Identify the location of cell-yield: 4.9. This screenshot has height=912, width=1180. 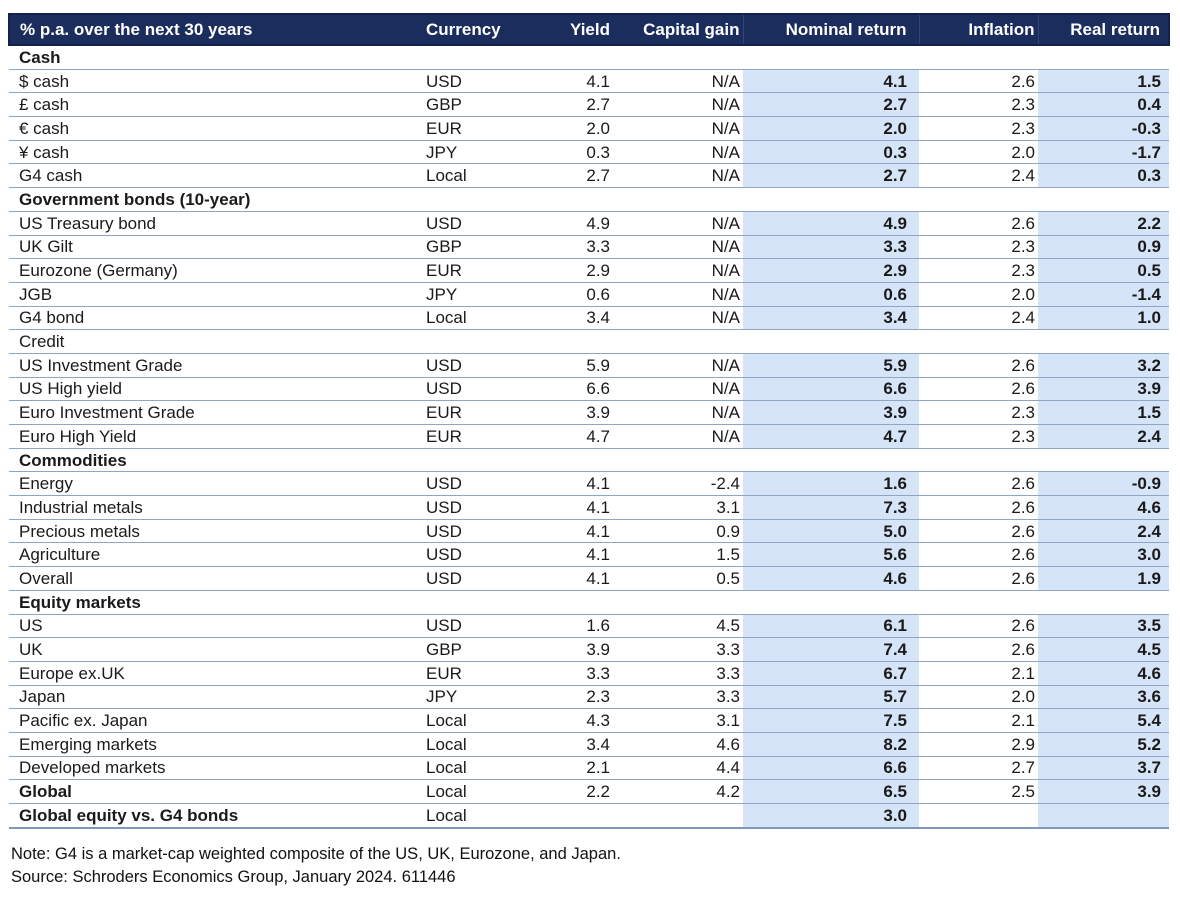
(576, 223).